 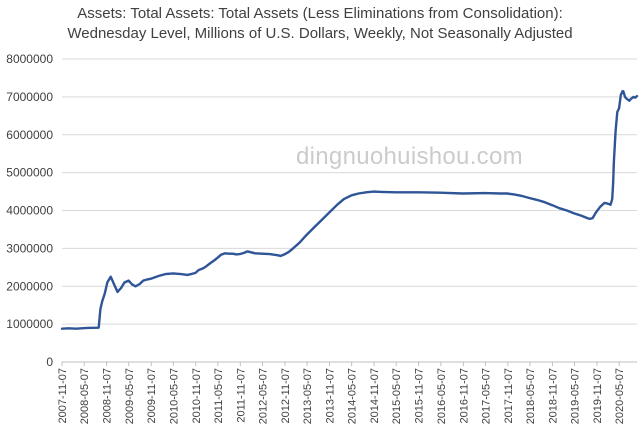 What do you see at coordinates (553, 395) in the screenshot?
I see `x-tick-label: 2018-11-07` at bounding box center [553, 395].